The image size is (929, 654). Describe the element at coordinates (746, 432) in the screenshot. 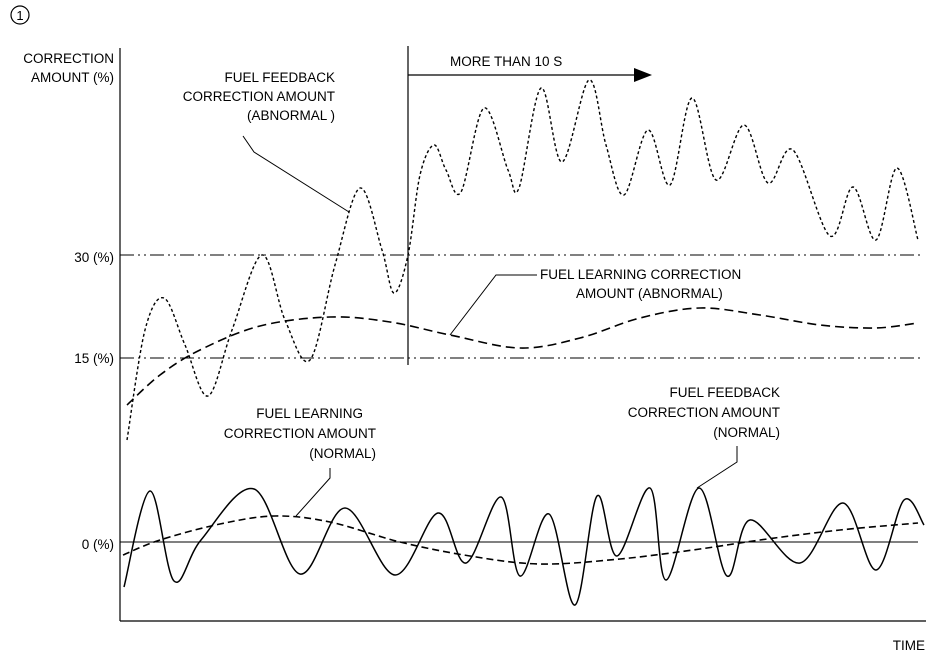

I see `annotation-feedback-normal-line3: (NORMAL)` at that location.